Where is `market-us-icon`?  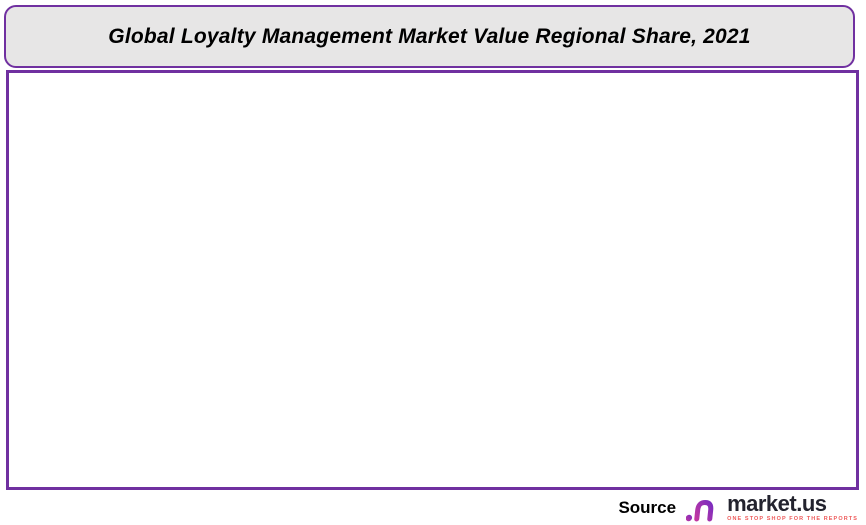 market-us-icon is located at coordinates (704, 509).